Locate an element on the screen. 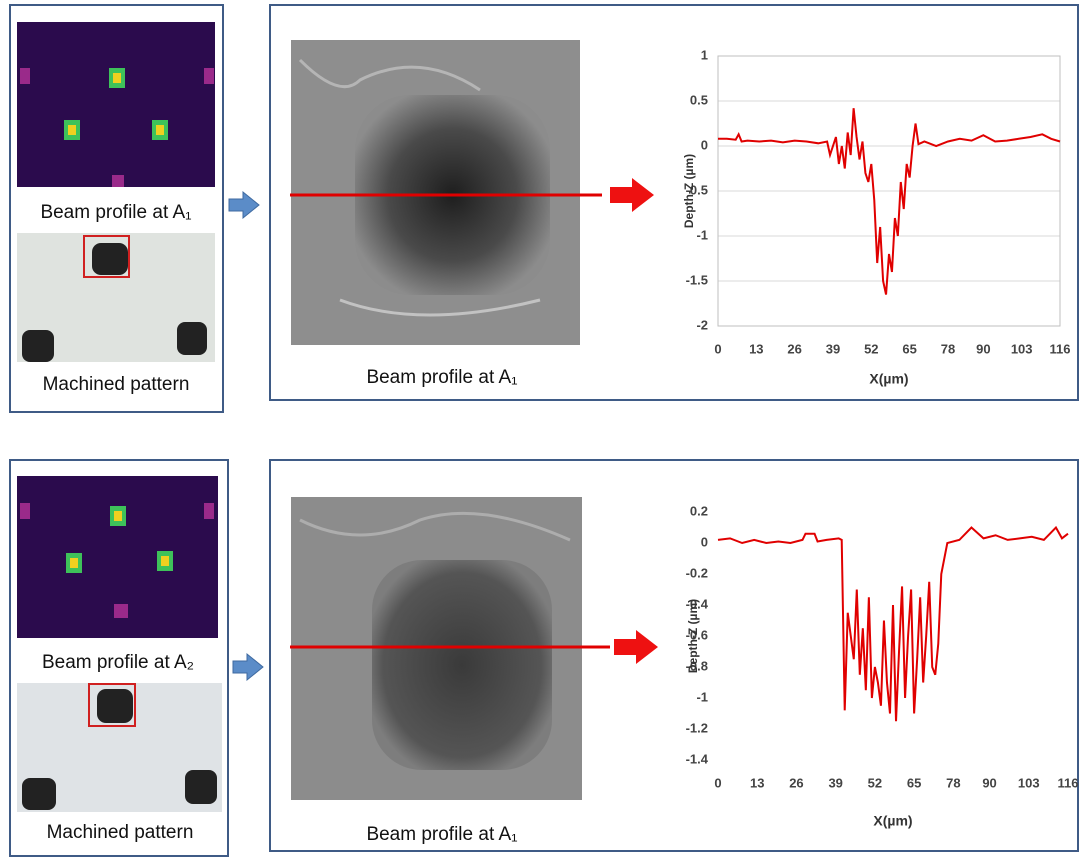 The image size is (1081, 859). y-tick-label: -1.4 is located at coordinates (697, 758).